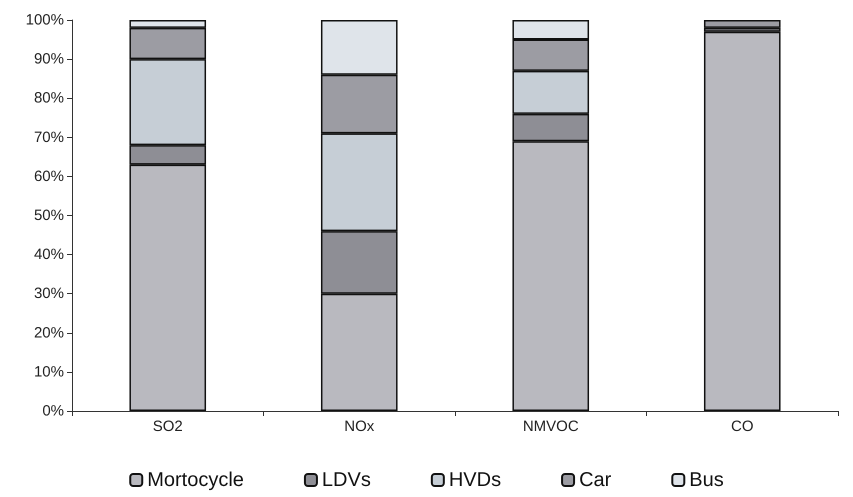 The width and height of the screenshot is (853, 497). Describe the element at coordinates (167, 426) in the screenshot. I see `x-tick-label: SO2` at that location.